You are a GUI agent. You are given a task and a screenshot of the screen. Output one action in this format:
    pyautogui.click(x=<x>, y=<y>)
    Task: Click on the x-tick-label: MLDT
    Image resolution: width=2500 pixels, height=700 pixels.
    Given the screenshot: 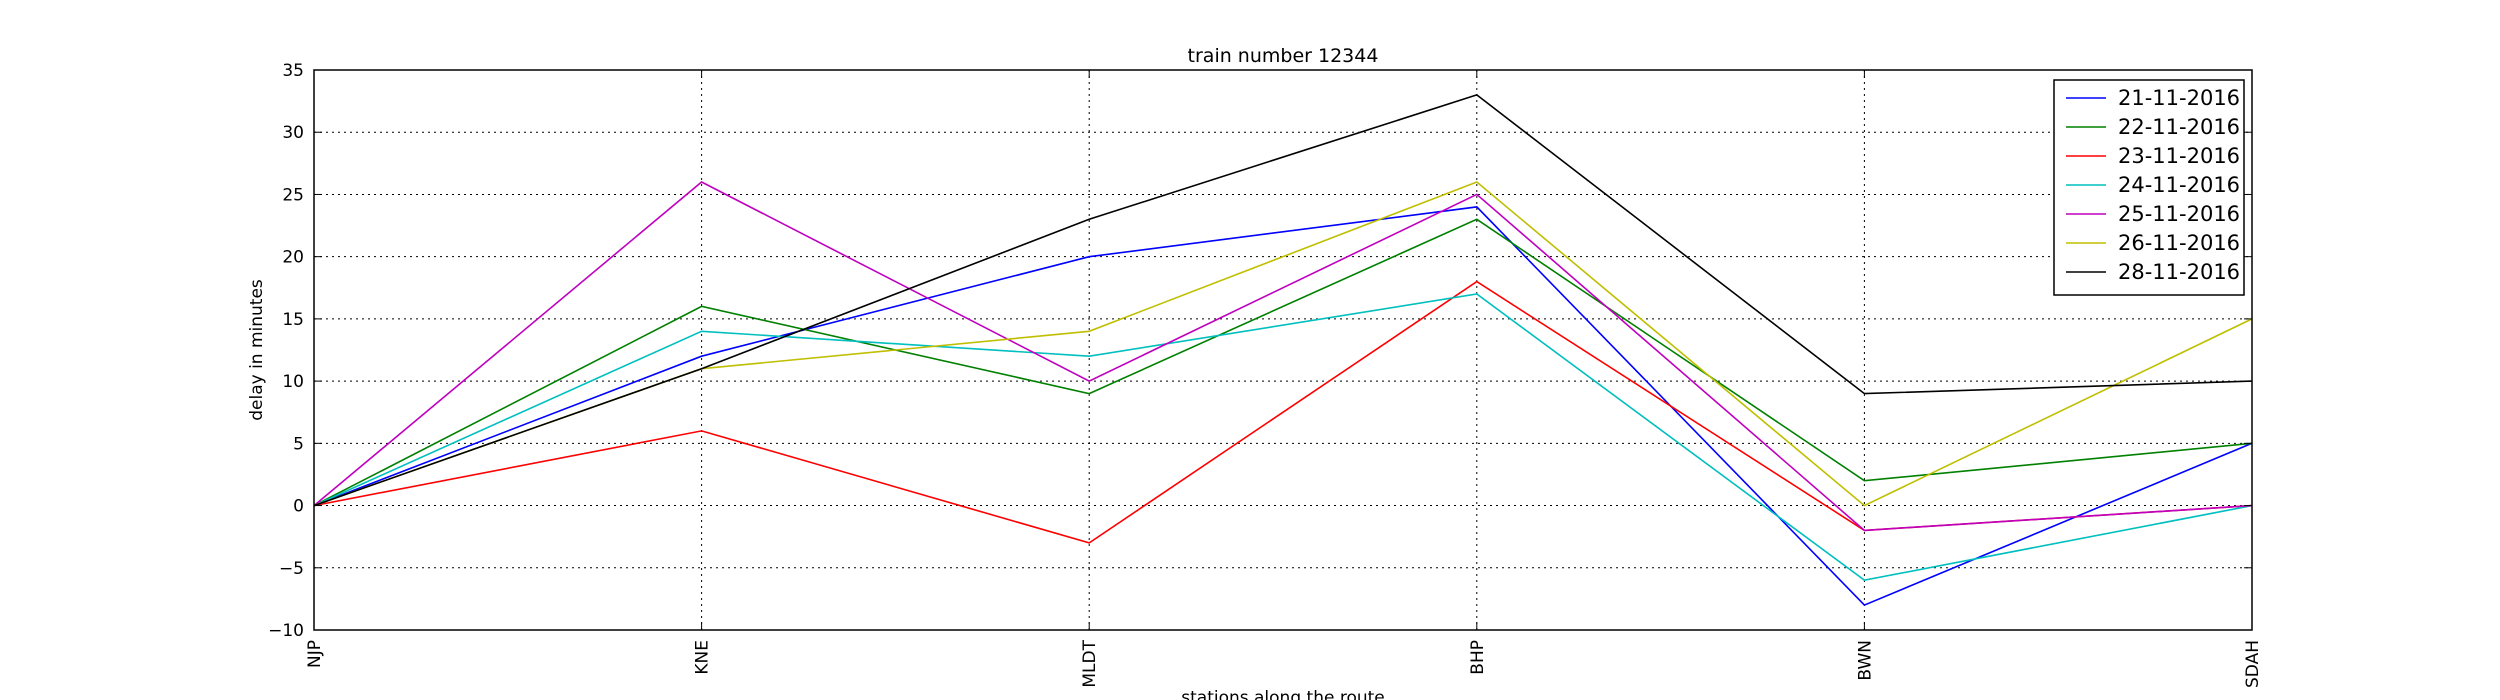 What is the action you would take?
    pyautogui.click(x=1090, y=663)
    